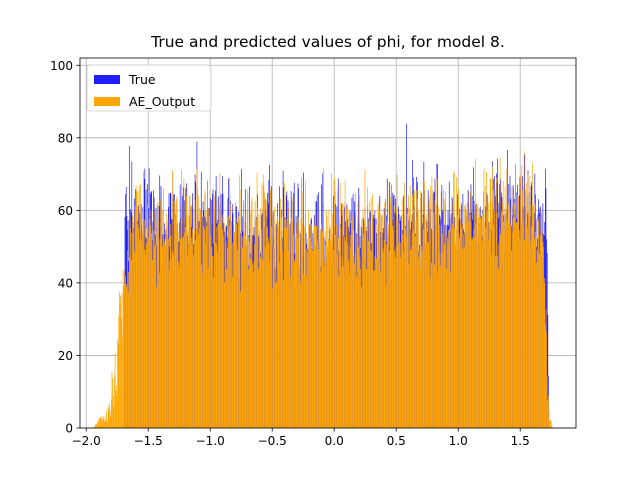 The height and width of the screenshot is (484, 640). Describe the element at coordinates (162, 101) in the screenshot. I see `legend-label: AE_Output` at that location.